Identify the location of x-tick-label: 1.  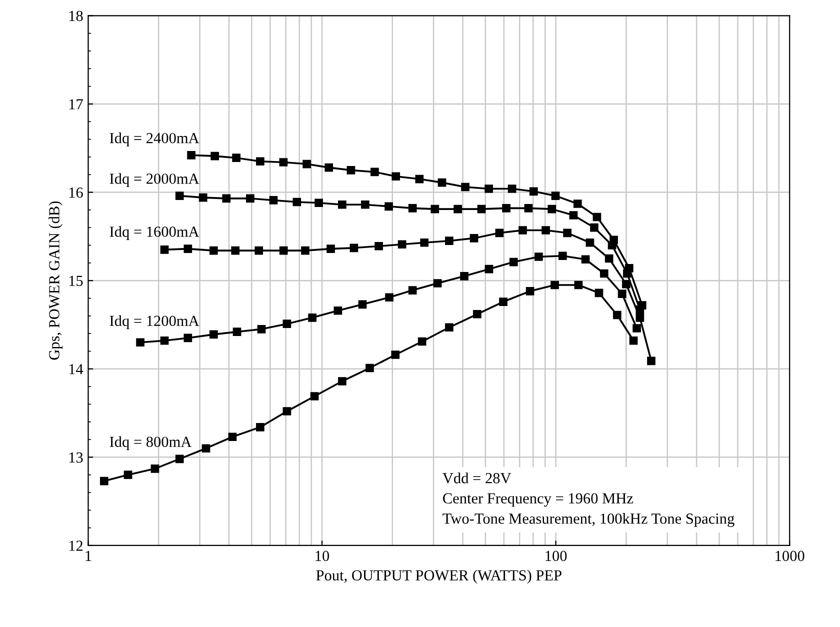
(89, 555).